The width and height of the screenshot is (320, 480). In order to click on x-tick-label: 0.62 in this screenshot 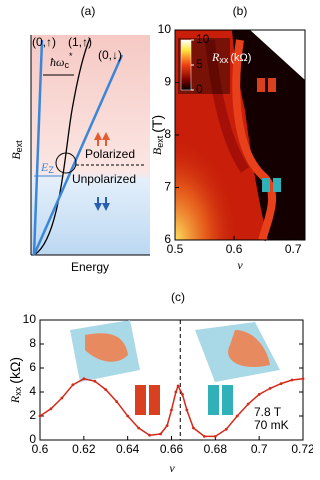, I will do `click(84, 449)`.